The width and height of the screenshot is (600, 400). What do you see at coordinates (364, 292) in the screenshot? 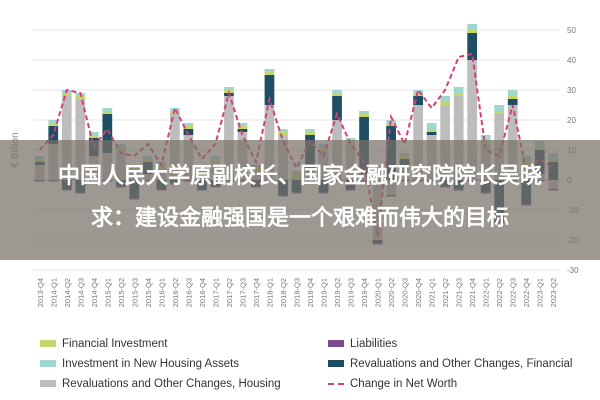
I see `x-tick-label: 2019-Q4` at bounding box center [364, 292].